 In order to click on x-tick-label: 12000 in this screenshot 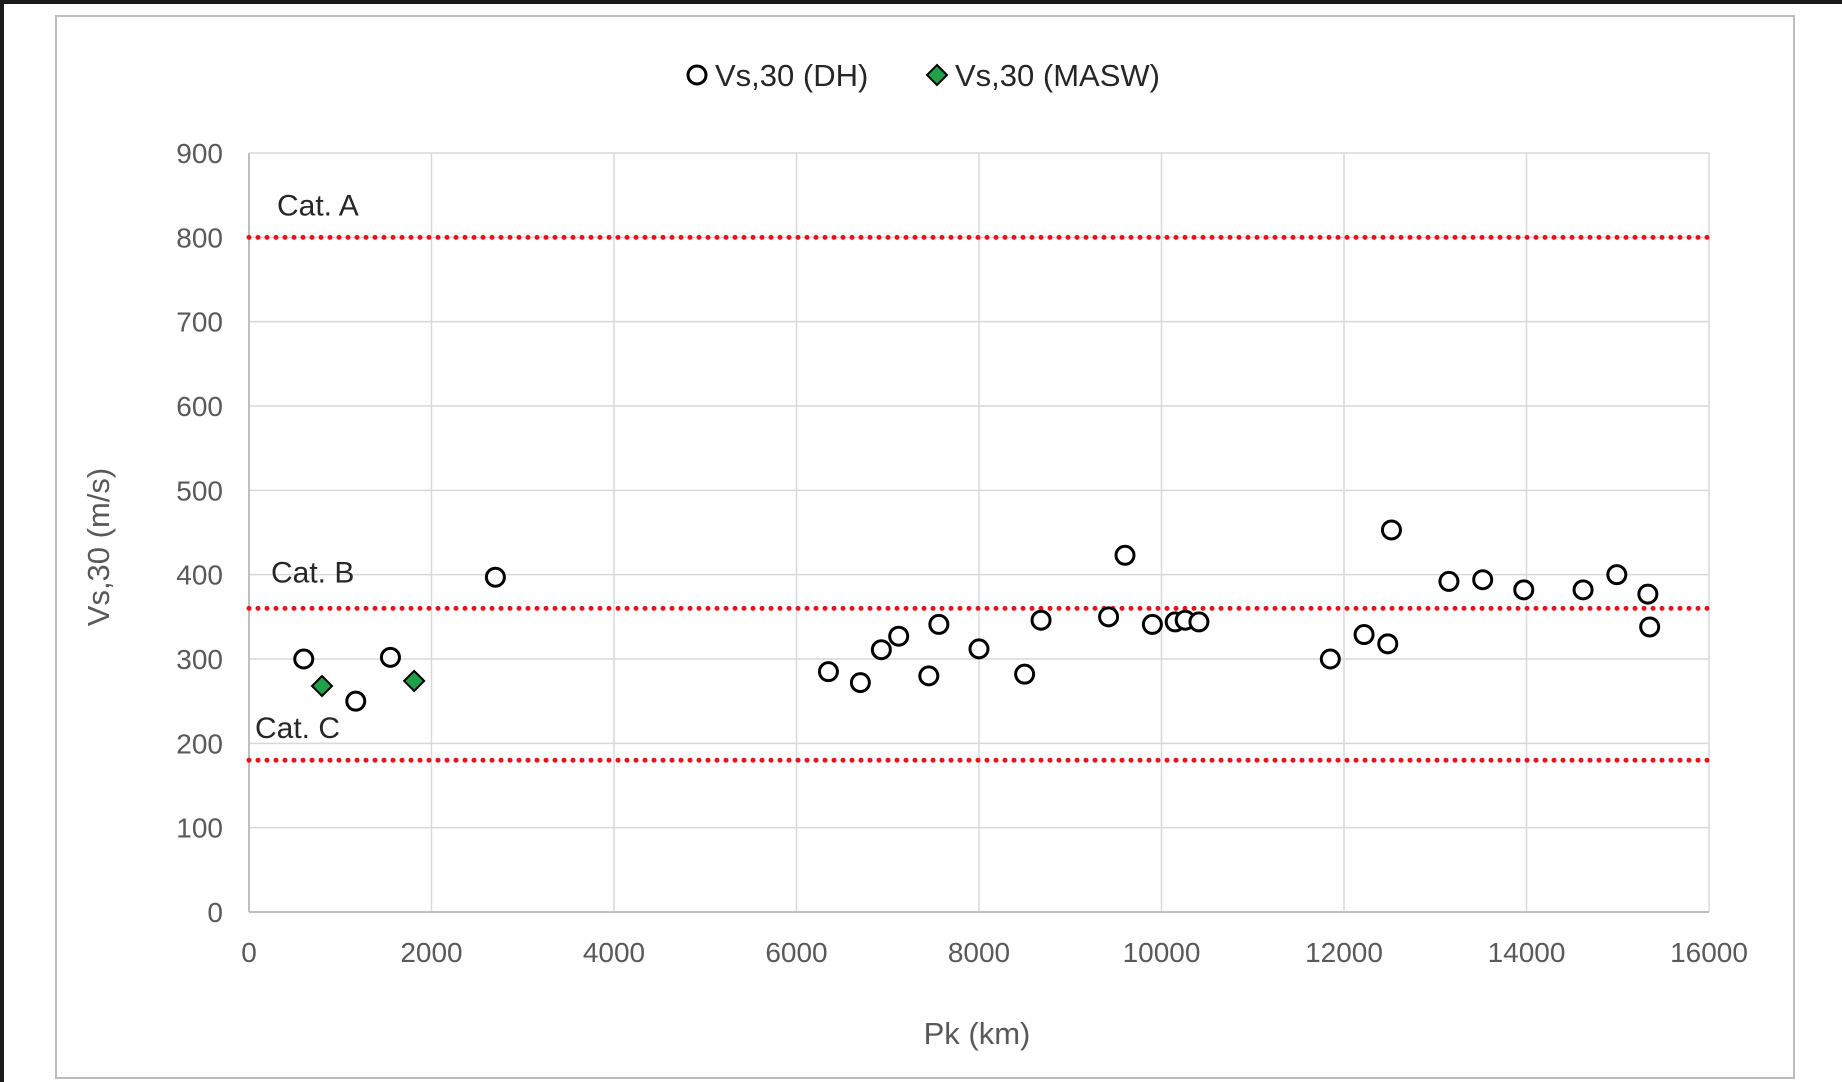, I will do `click(1344, 952)`.